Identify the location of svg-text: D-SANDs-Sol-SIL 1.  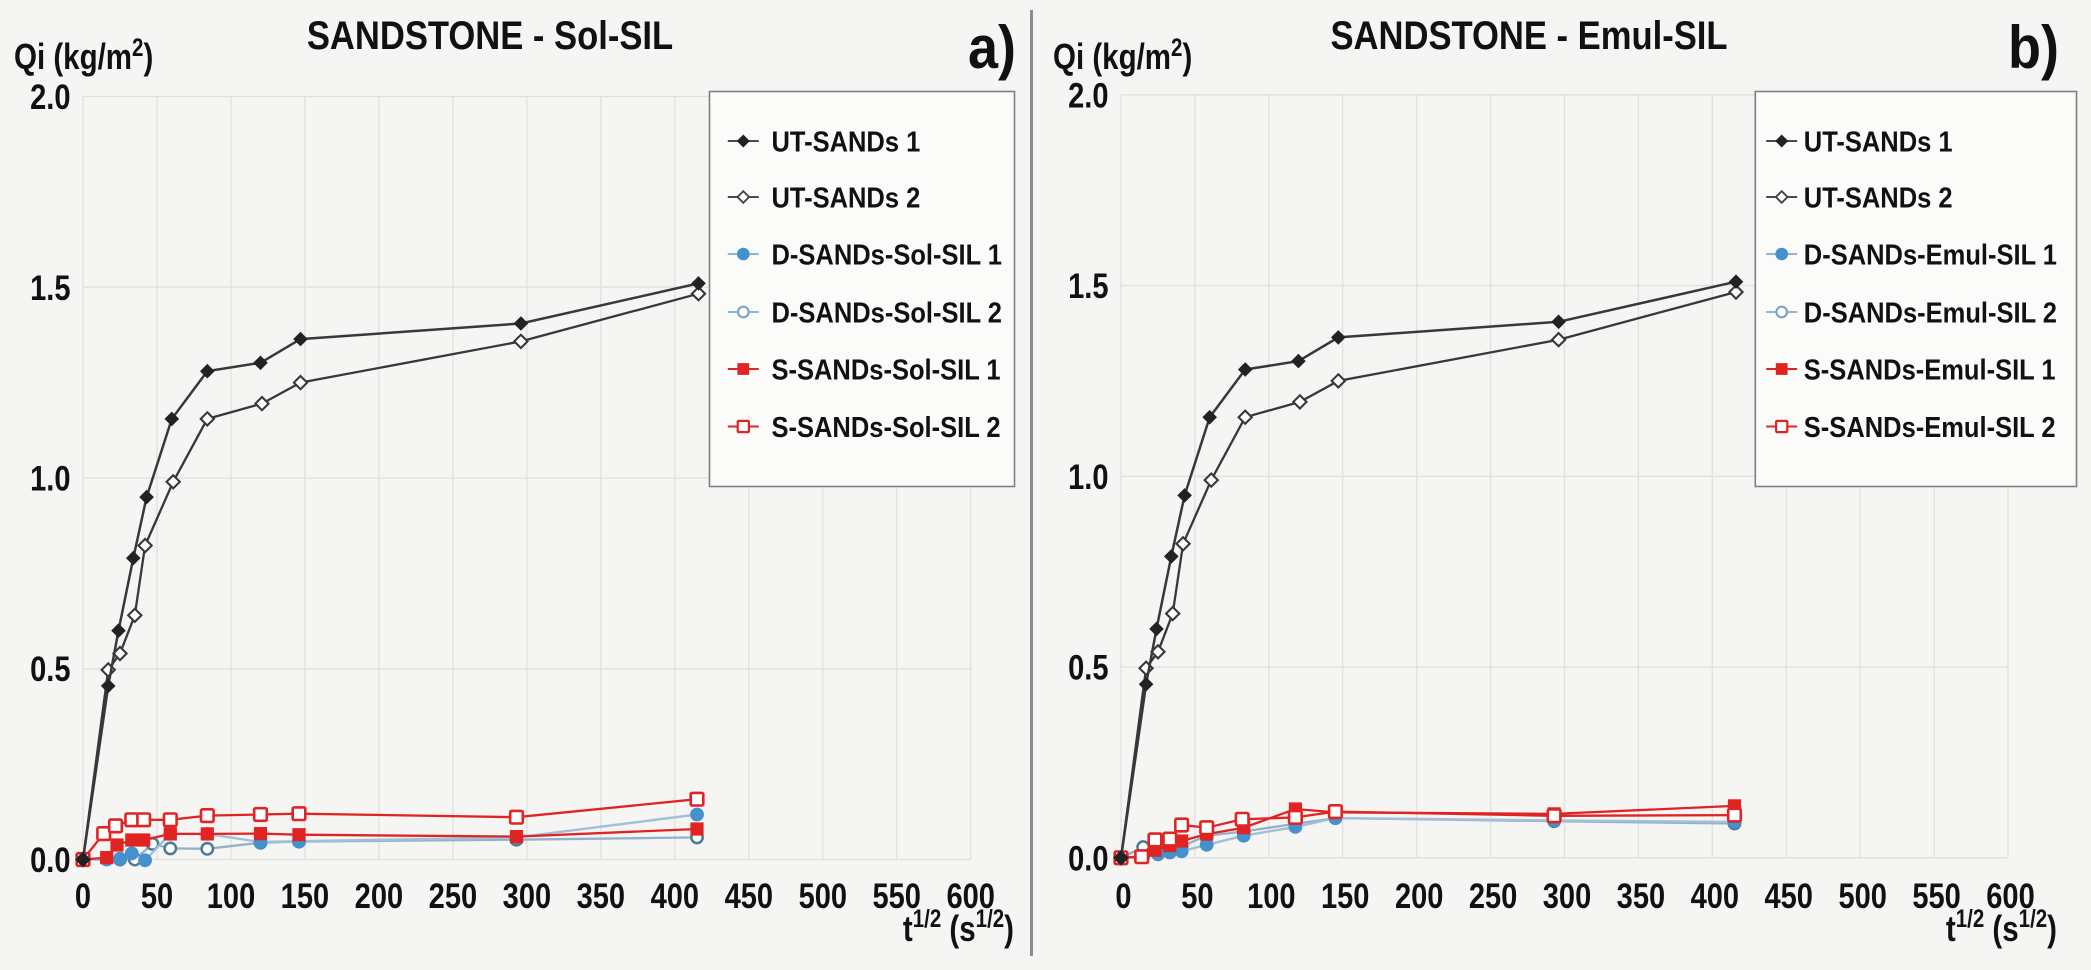
(887, 254).